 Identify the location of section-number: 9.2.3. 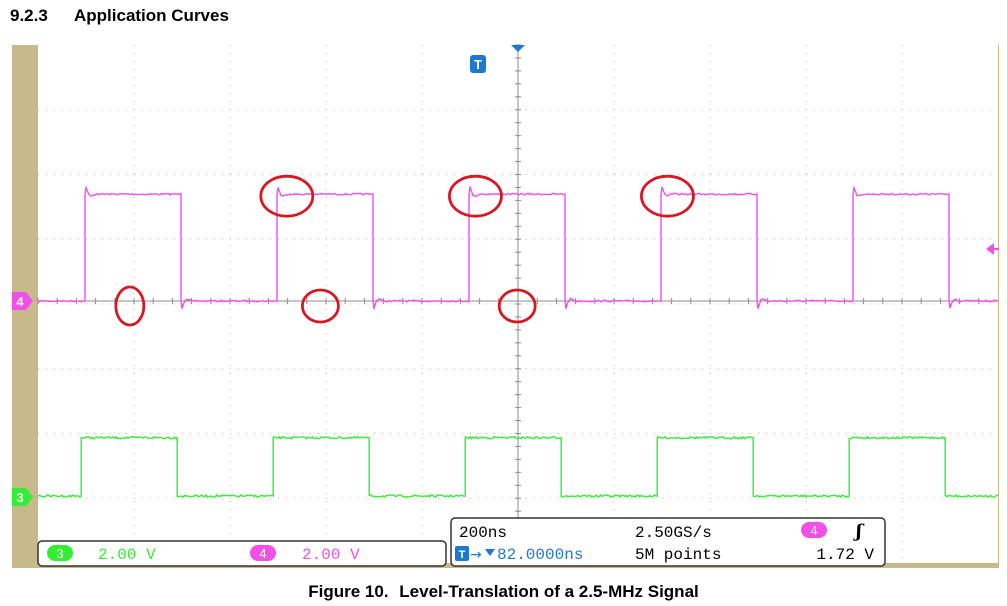
(29, 15).